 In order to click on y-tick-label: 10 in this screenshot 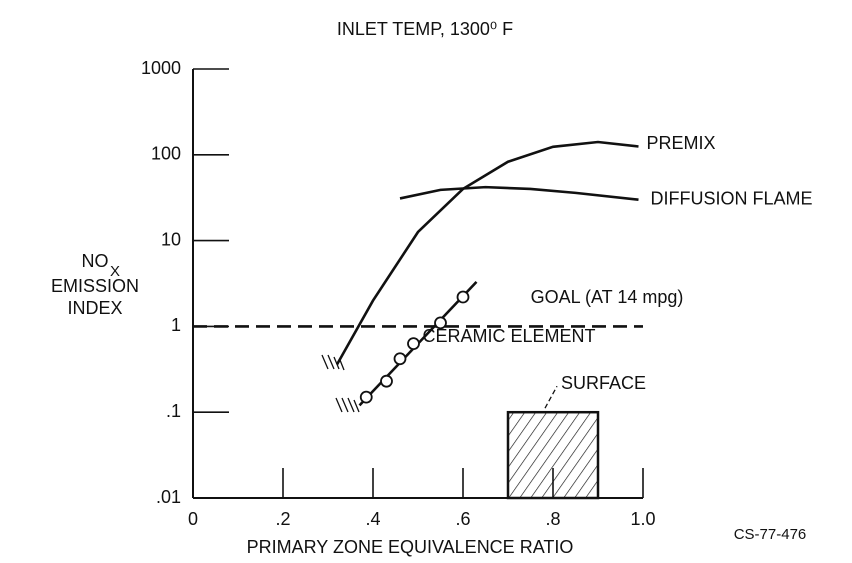, I will do `click(171, 239)`.